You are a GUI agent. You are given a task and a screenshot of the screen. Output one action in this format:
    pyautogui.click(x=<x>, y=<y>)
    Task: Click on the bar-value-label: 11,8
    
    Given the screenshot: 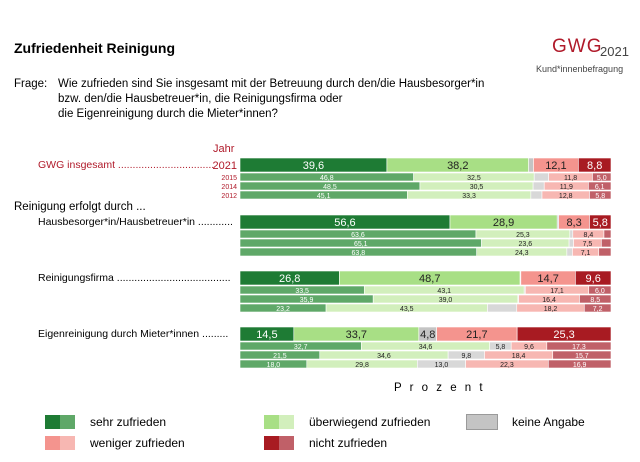 What is the action you would take?
    pyautogui.click(x=570, y=178)
    